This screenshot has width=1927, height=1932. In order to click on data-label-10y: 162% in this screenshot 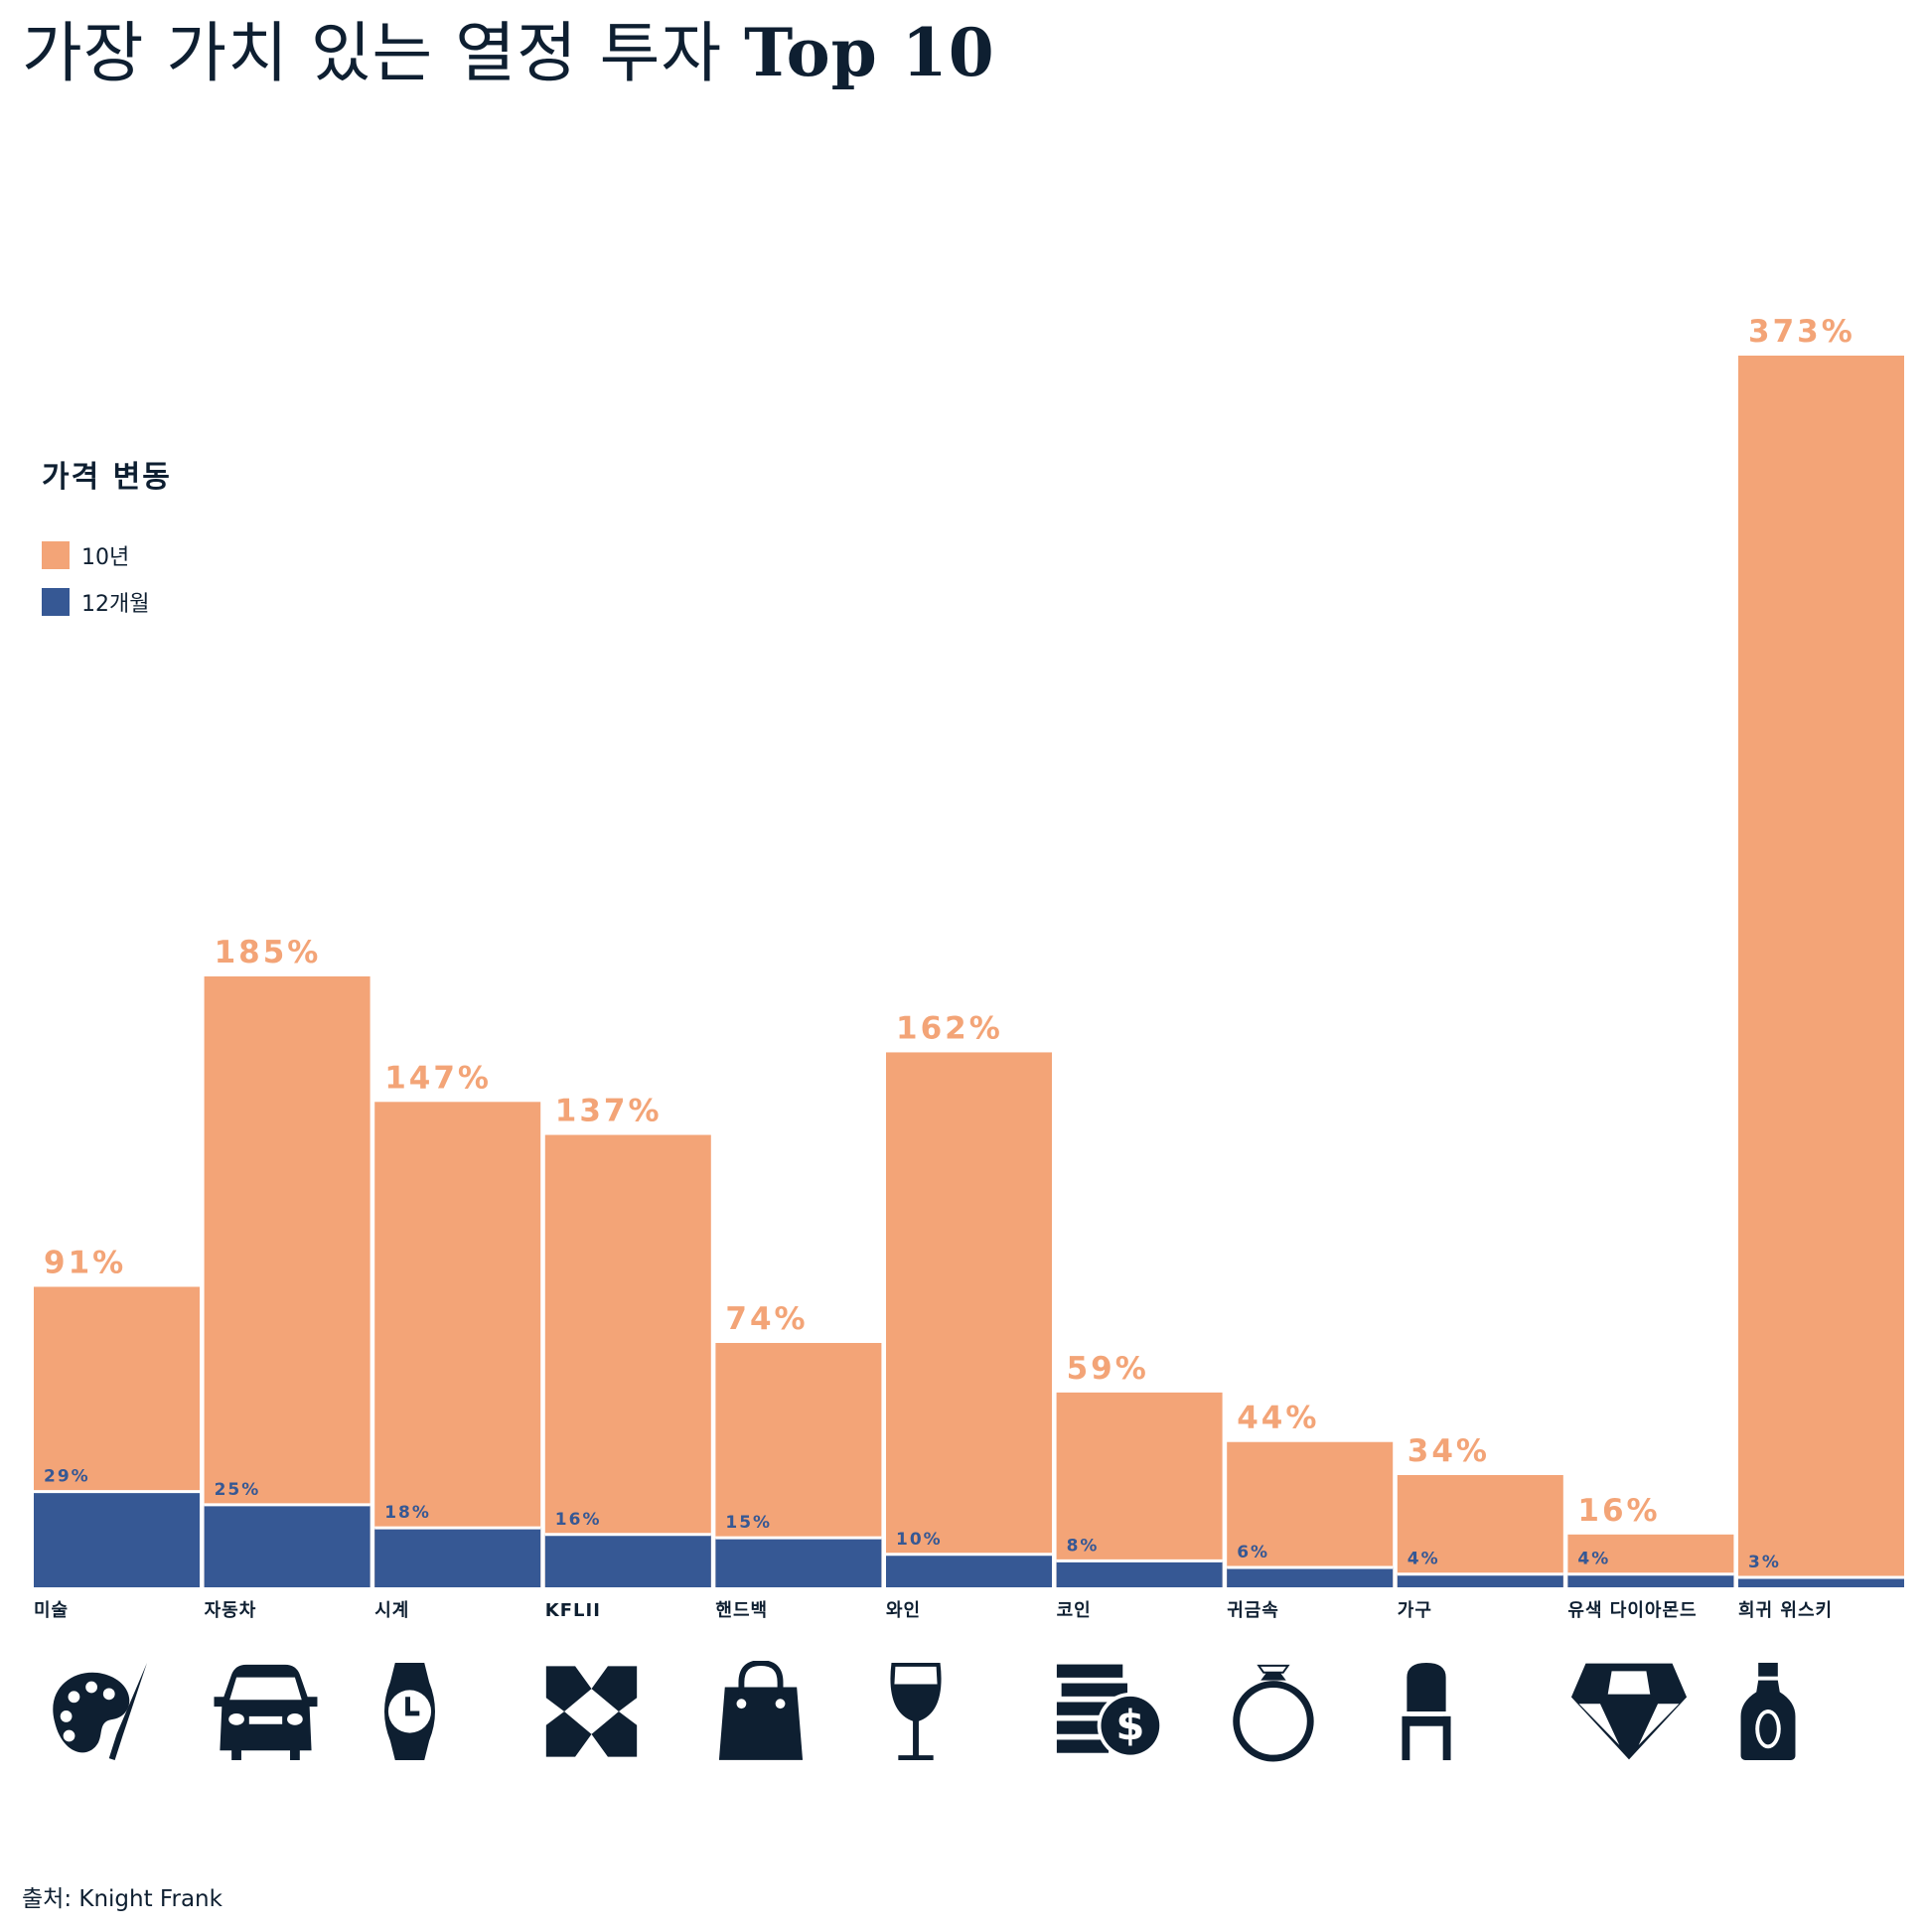, I will do `click(950, 1028)`.